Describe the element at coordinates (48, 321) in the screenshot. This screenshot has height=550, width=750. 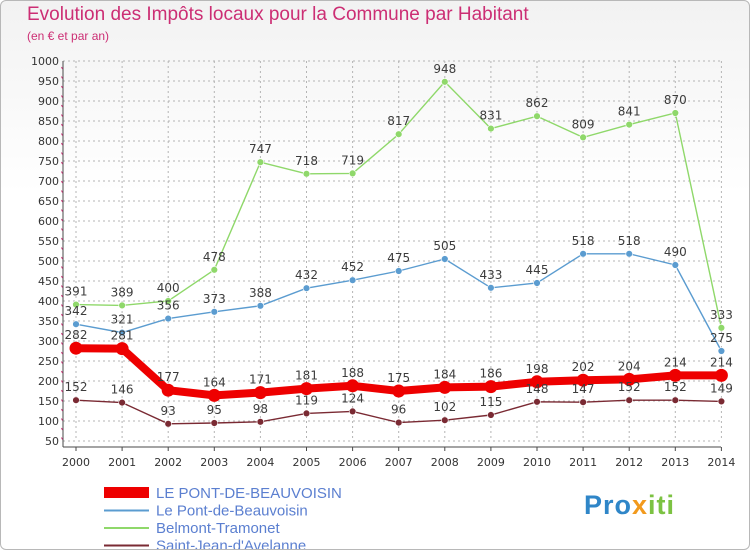
I see `y-tick-label: 350` at that location.